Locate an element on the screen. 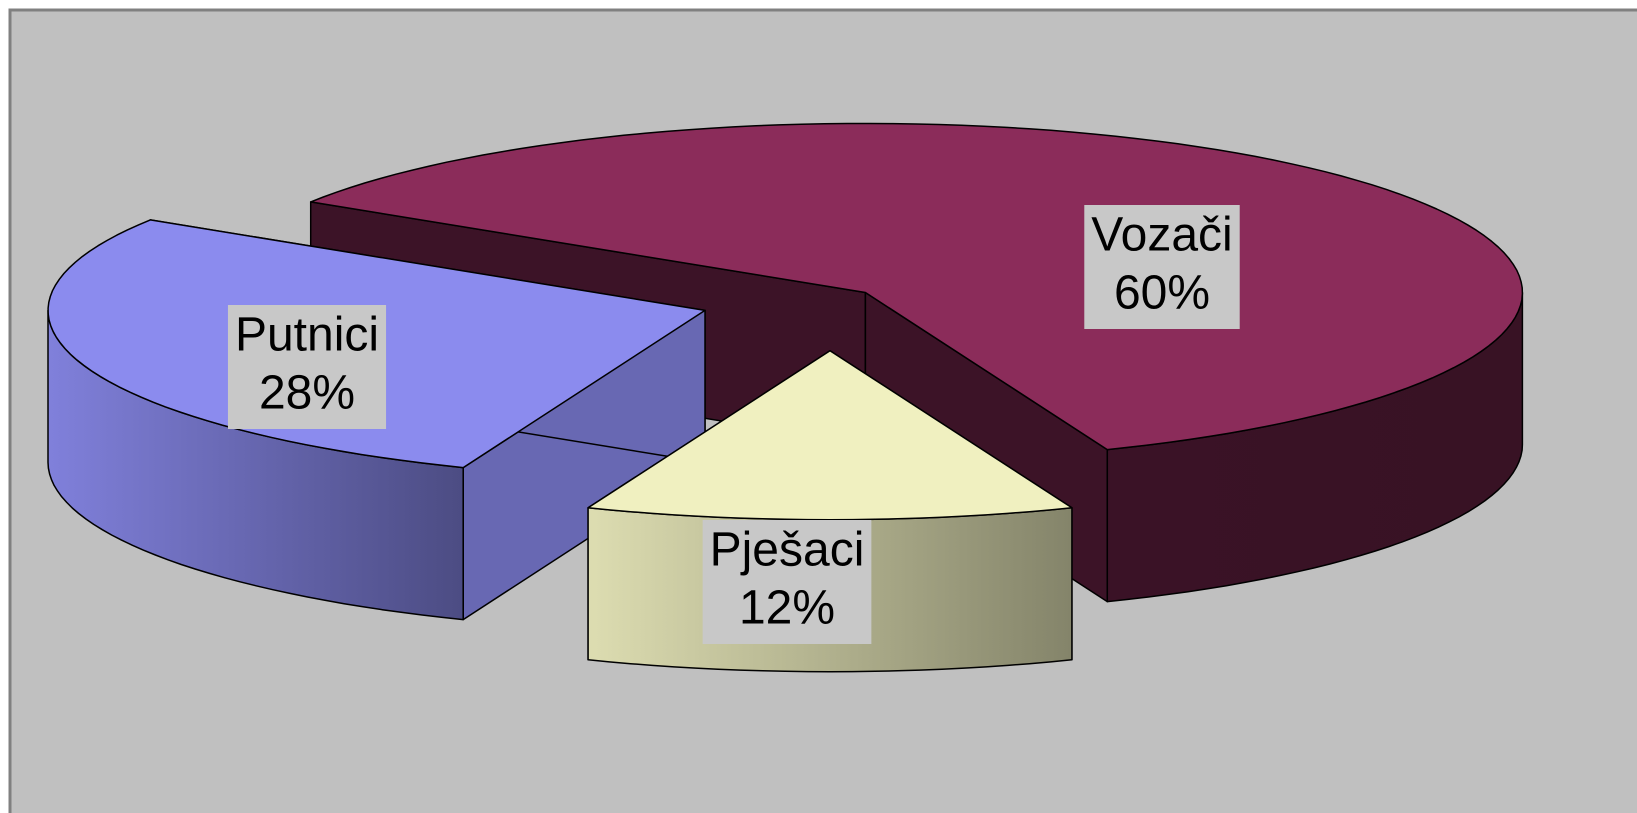 The height and width of the screenshot is (813, 1637). label-category: Vozači is located at coordinates (1161, 235).